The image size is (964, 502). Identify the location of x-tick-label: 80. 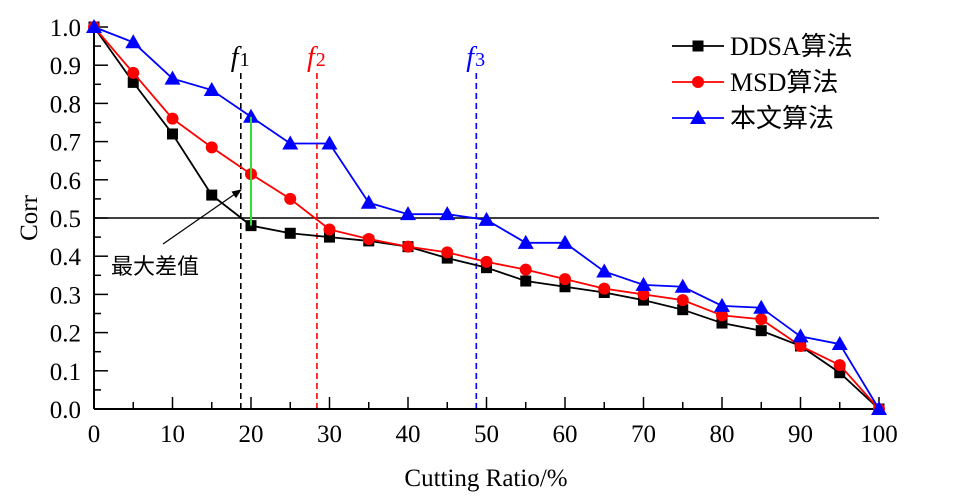
(722, 434).